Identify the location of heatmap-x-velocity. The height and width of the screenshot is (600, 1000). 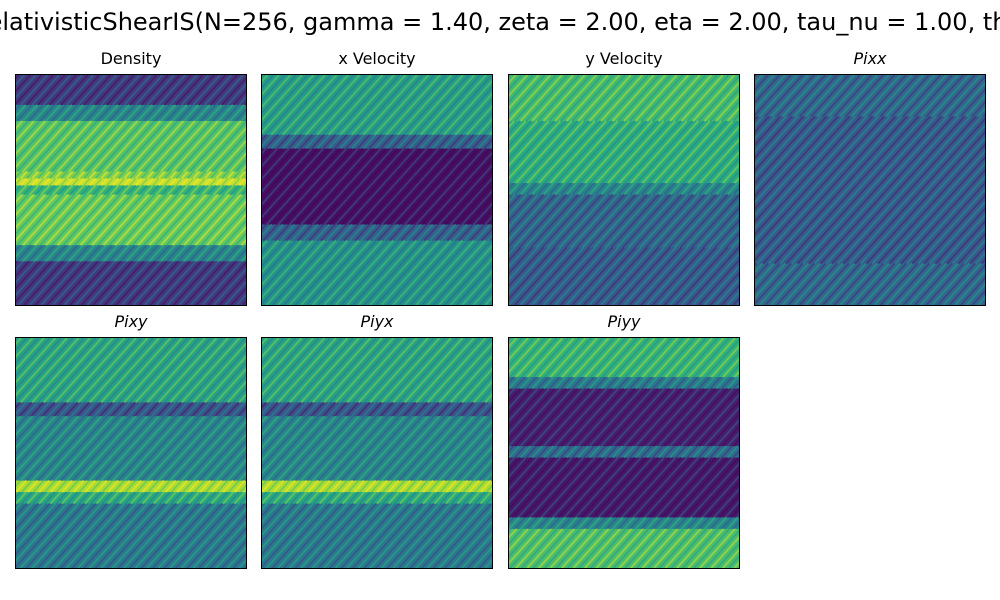
(377, 190).